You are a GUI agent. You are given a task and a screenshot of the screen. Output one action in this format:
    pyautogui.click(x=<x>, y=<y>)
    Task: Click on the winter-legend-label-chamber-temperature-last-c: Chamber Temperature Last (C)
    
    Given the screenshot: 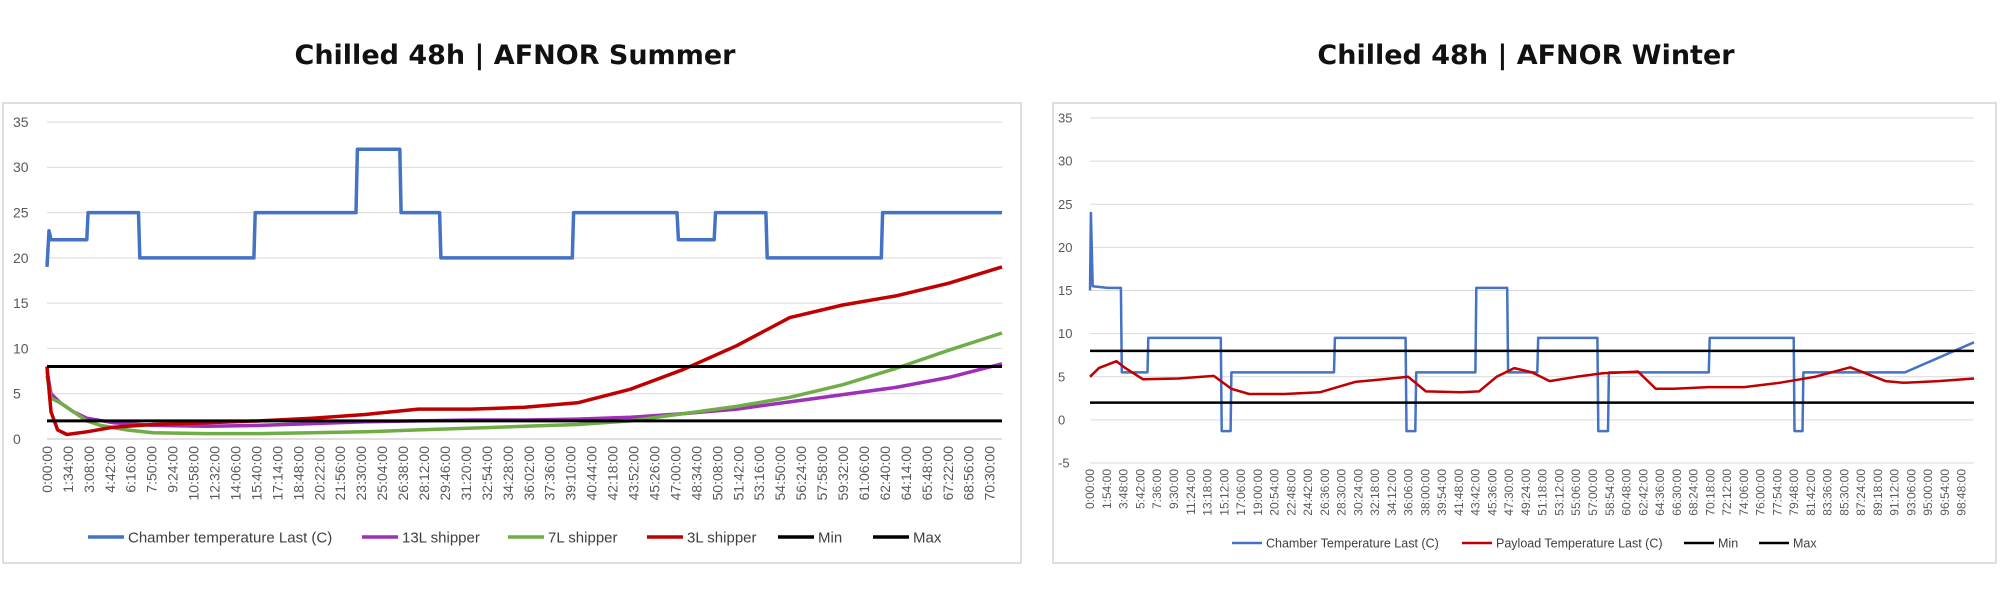 What is the action you would take?
    pyautogui.click(x=1352, y=543)
    